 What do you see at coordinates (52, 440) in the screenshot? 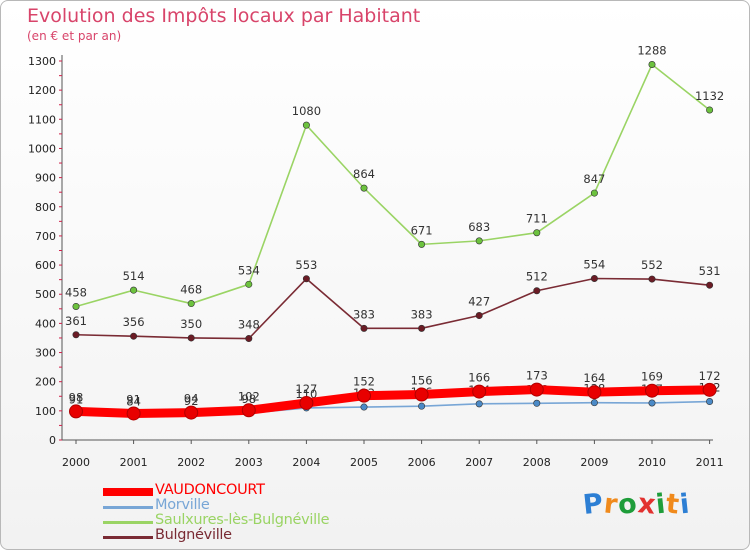
I see `y-tick-label: 0` at bounding box center [52, 440].